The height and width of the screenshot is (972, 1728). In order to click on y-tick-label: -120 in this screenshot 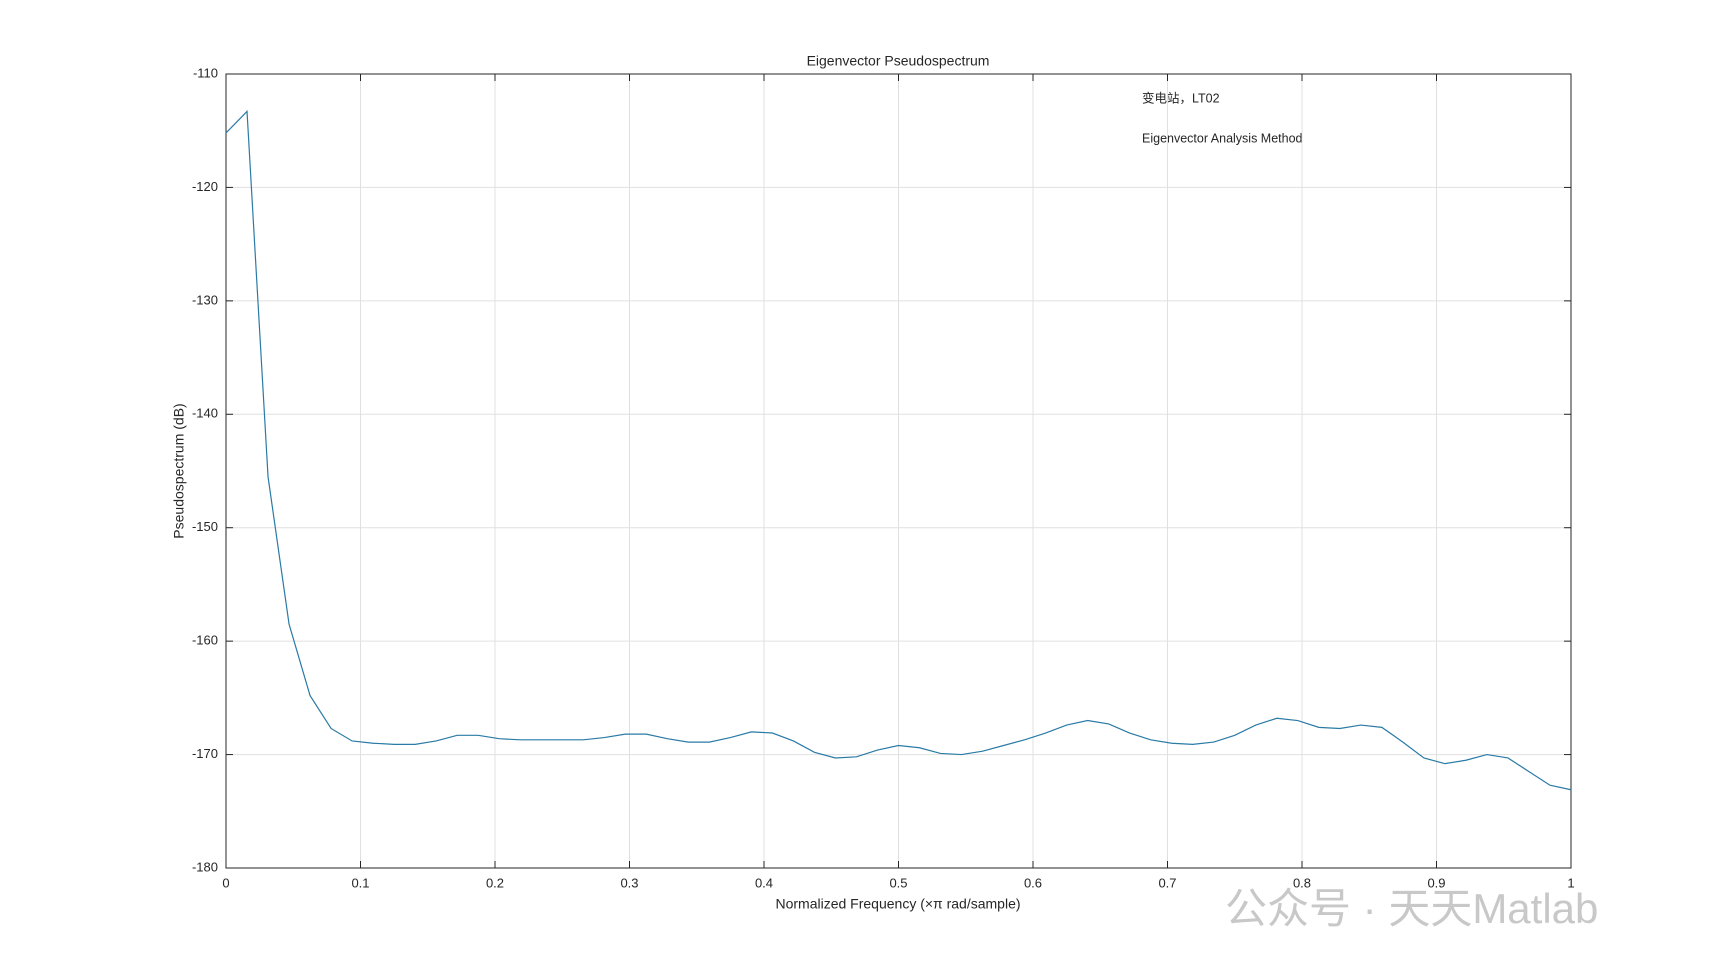, I will do `click(205, 186)`.